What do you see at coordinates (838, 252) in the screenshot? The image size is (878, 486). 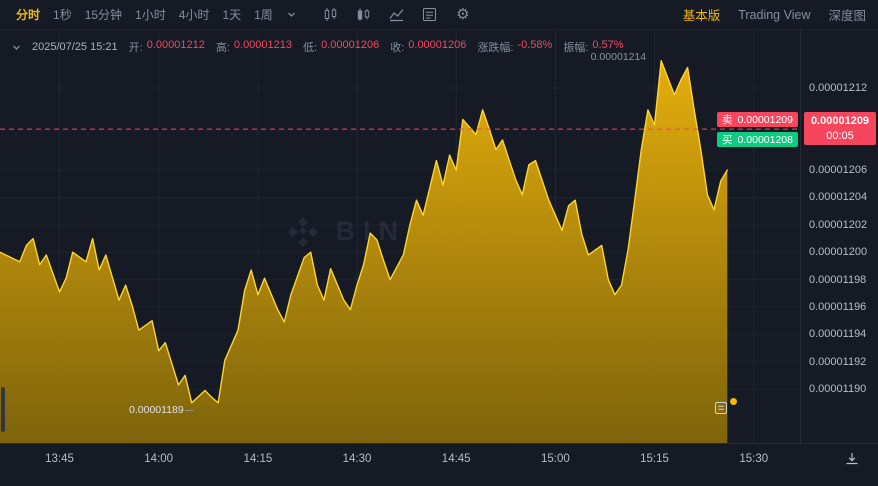 I see `price-tick-label: 0.00001200` at bounding box center [838, 252].